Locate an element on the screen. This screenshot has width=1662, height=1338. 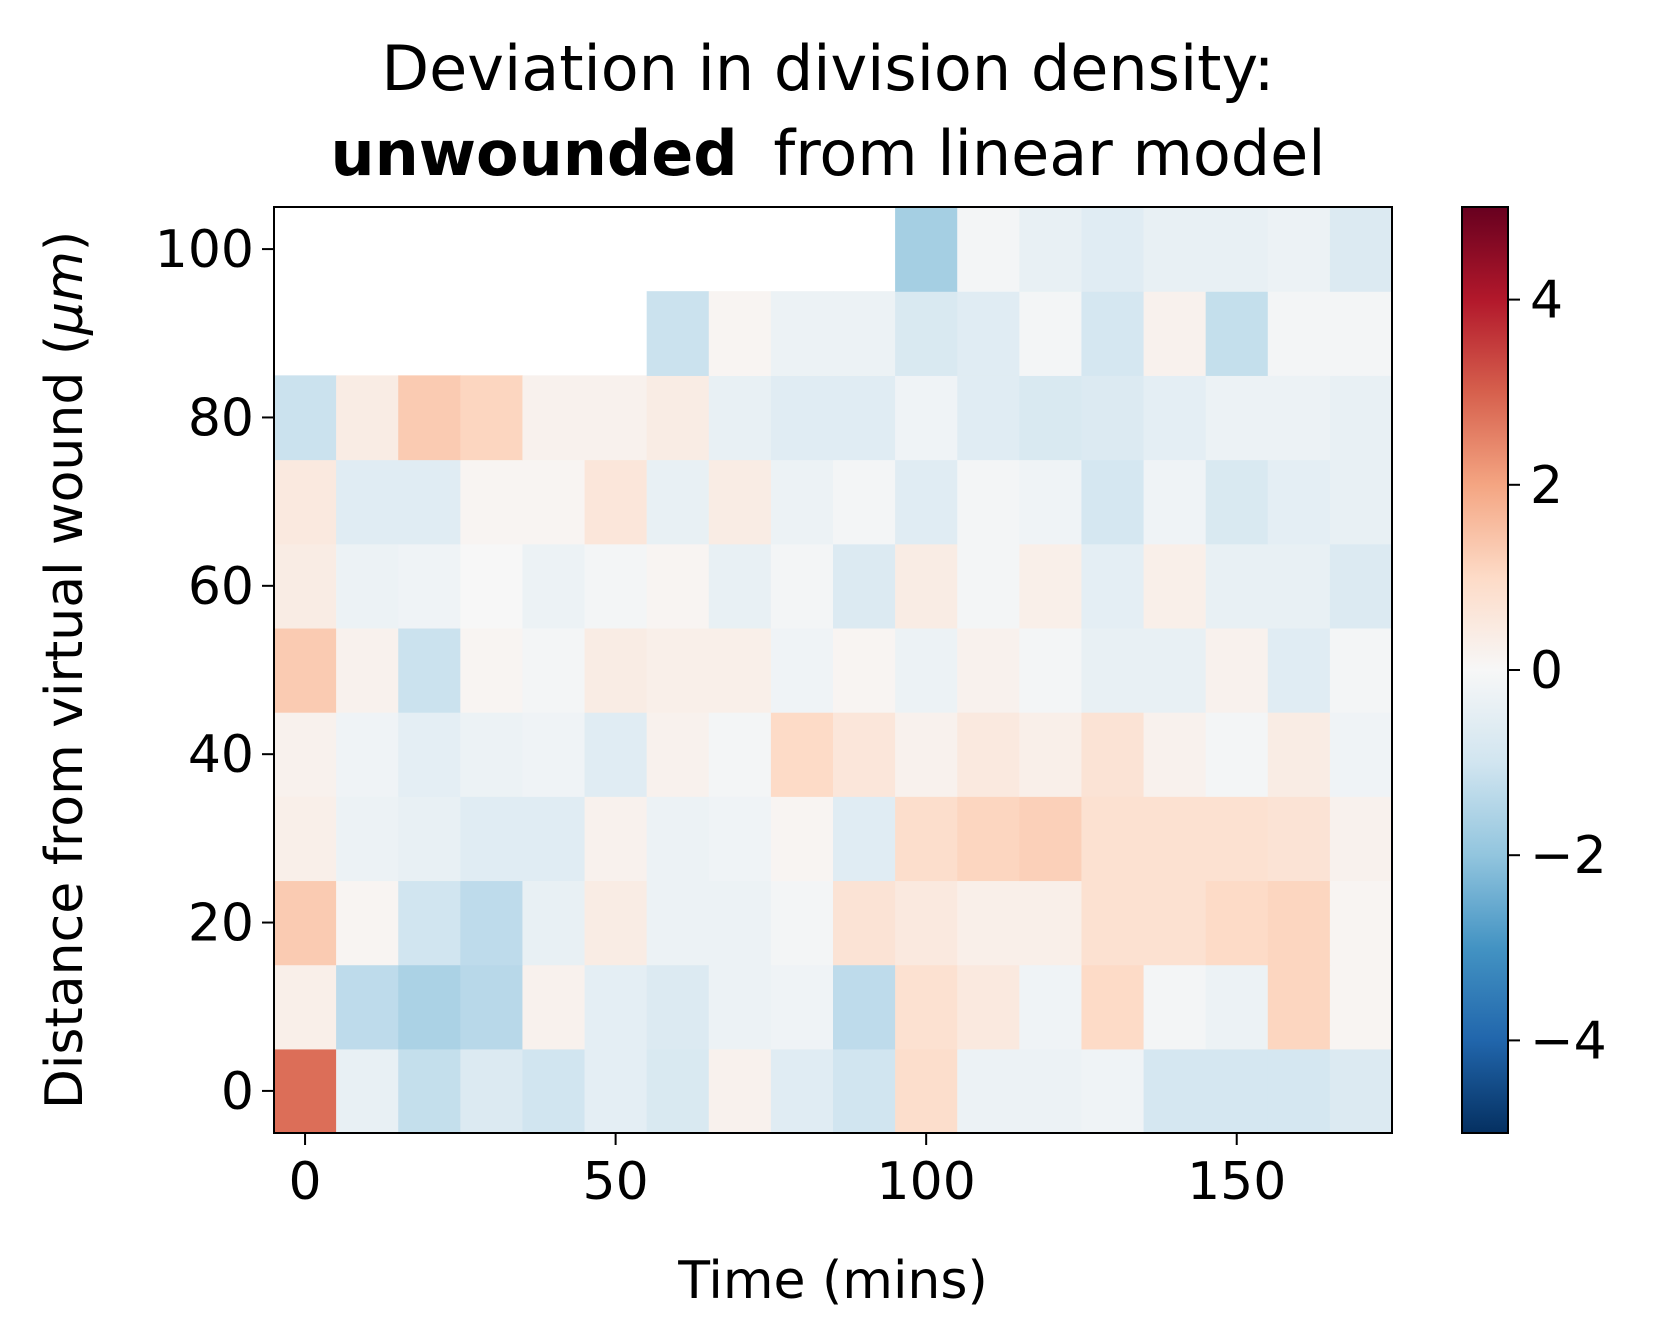
y-axis-label-text: Distance from virtual wound ( is located at coordinates (65, 722).